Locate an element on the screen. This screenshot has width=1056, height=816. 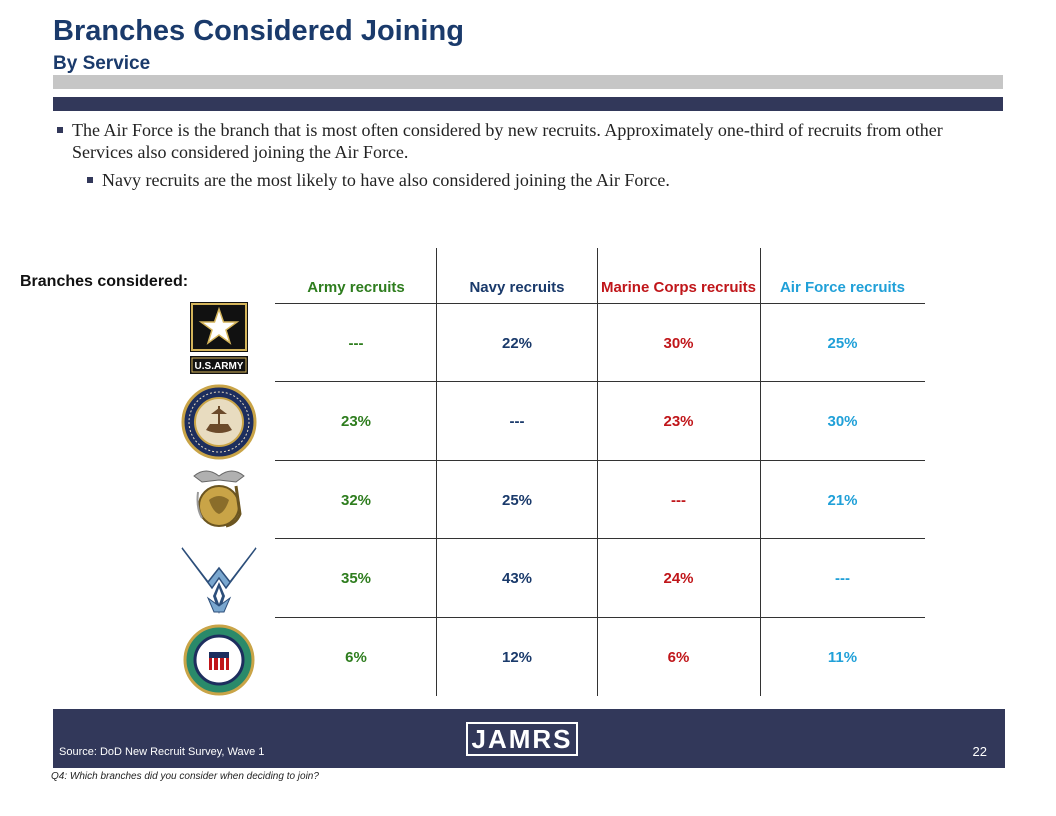
cell-navy-row-5: 12% is located at coordinates (517, 657).